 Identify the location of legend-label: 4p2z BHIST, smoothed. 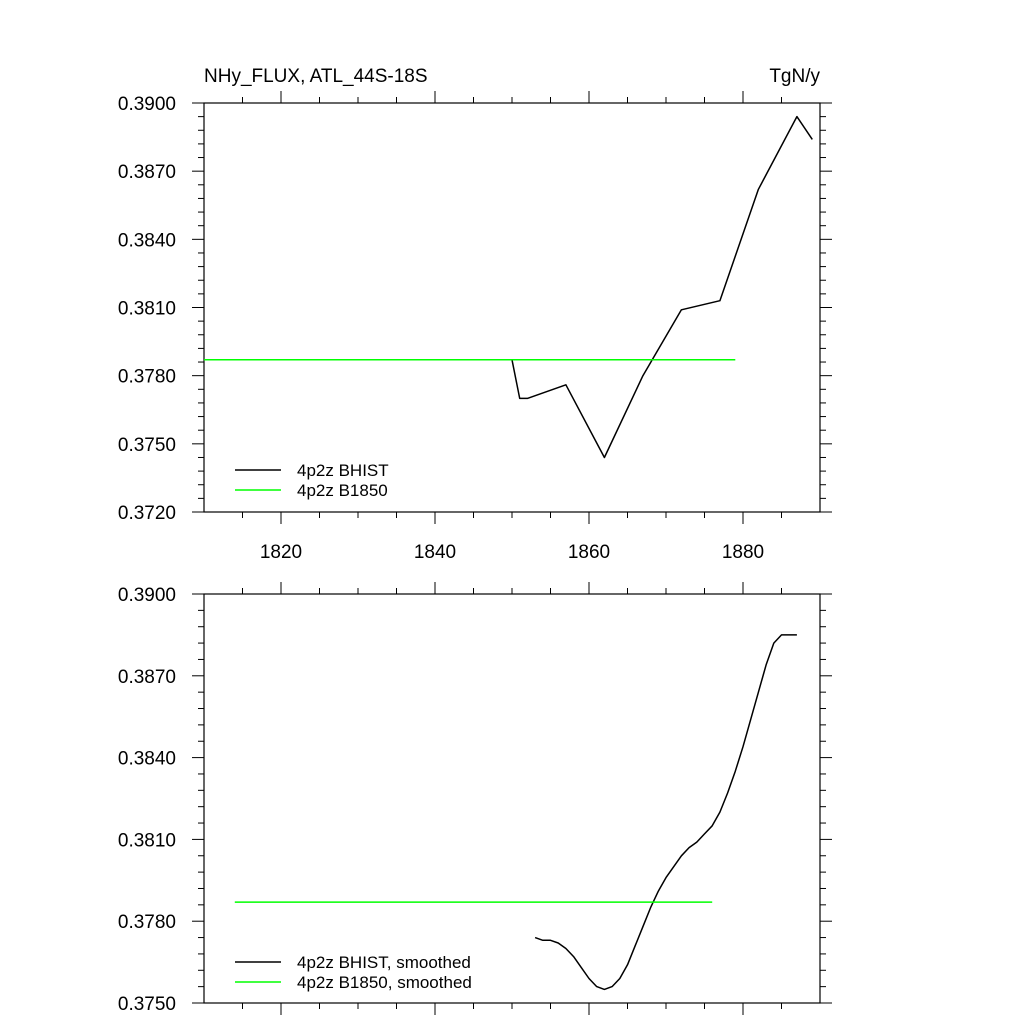
(384, 962).